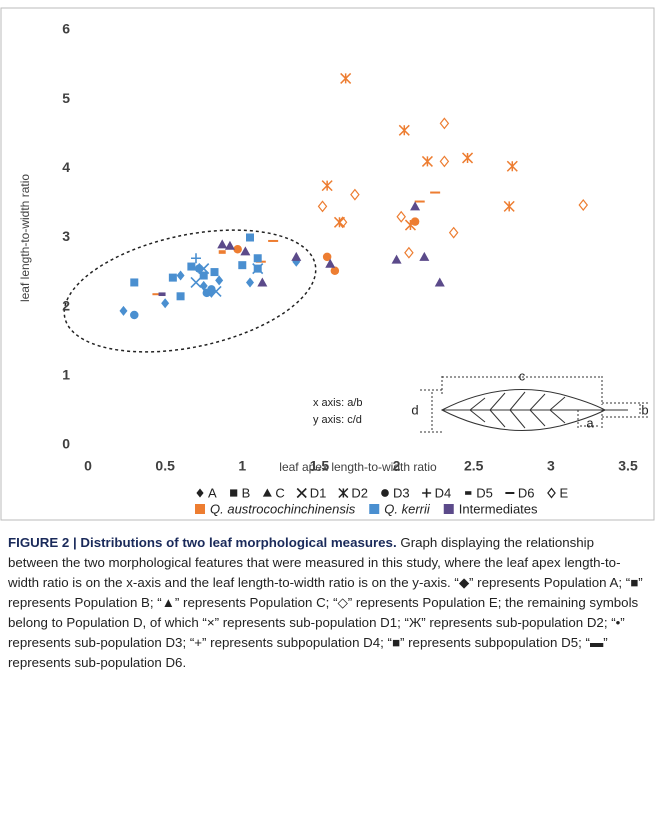  I want to click on leaf-inset, so click(535, 404).